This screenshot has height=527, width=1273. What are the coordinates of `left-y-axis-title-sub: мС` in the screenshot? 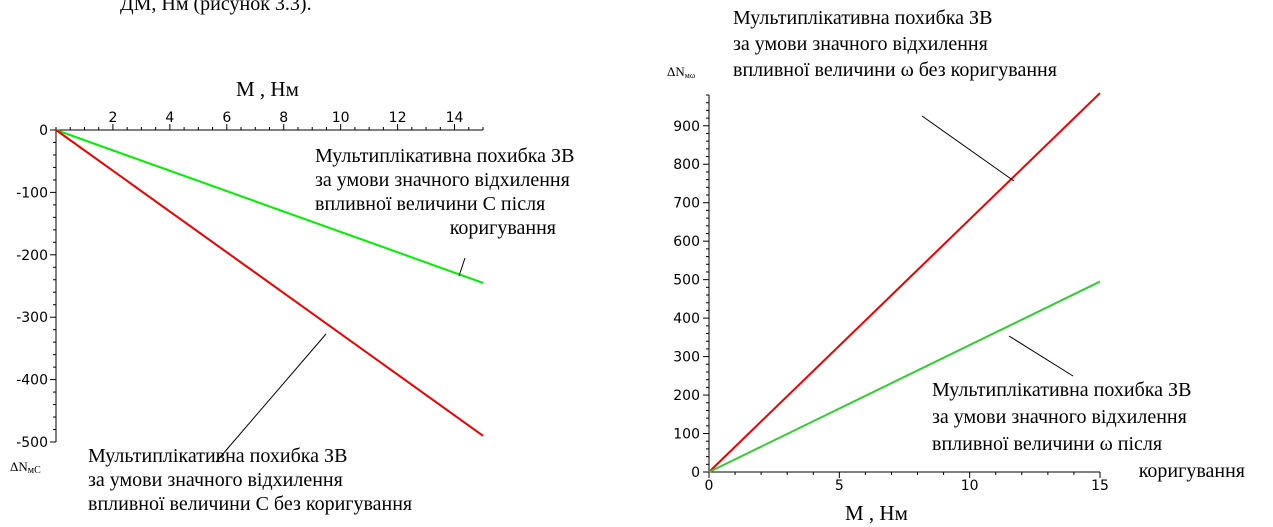 It's located at (34, 470).